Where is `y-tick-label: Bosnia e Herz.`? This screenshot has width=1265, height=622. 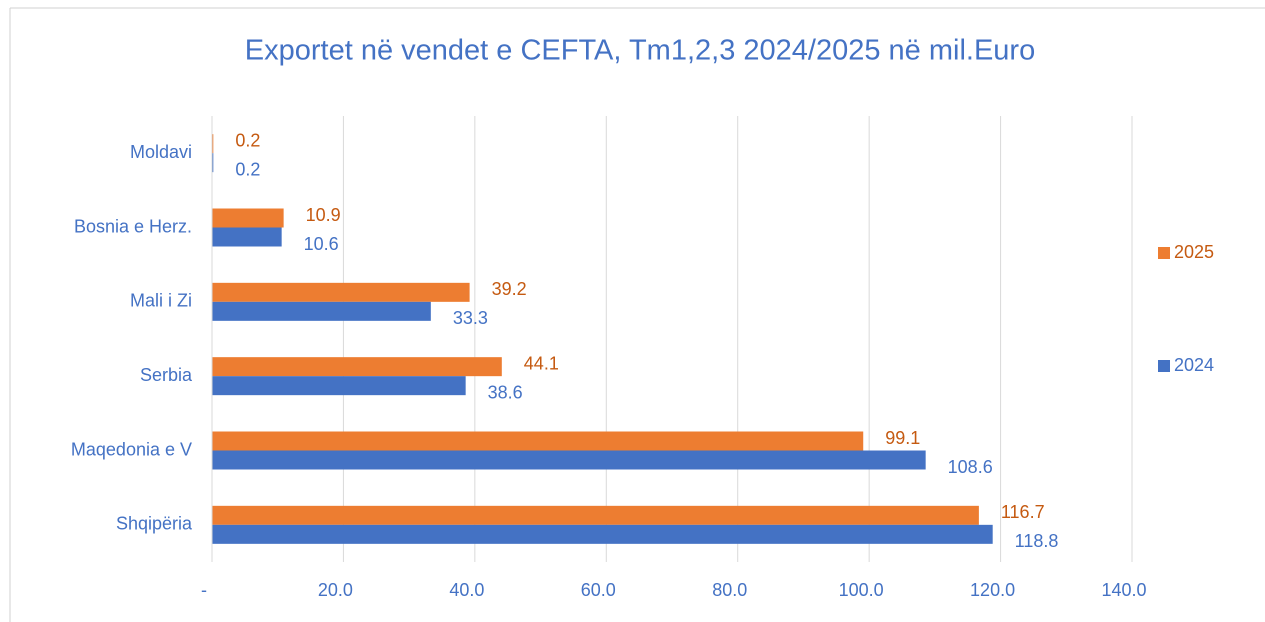
y-tick-label: Bosnia e Herz. is located at coordinates (133, 226).